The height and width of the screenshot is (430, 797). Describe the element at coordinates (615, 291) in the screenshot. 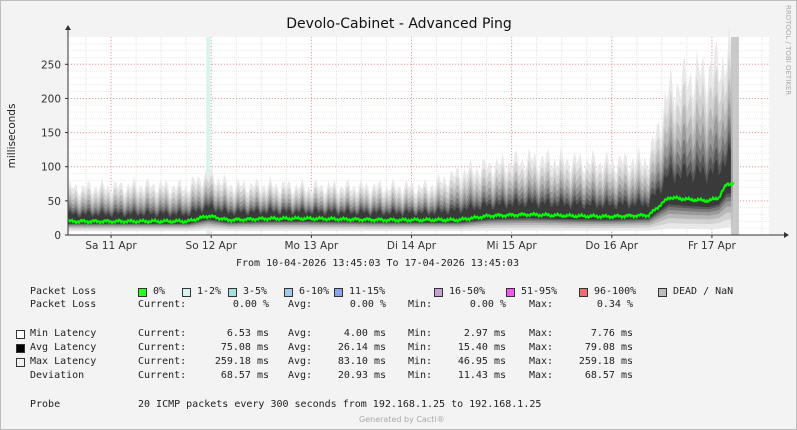

I see `loss-legend-item: 96-100%` at that location.